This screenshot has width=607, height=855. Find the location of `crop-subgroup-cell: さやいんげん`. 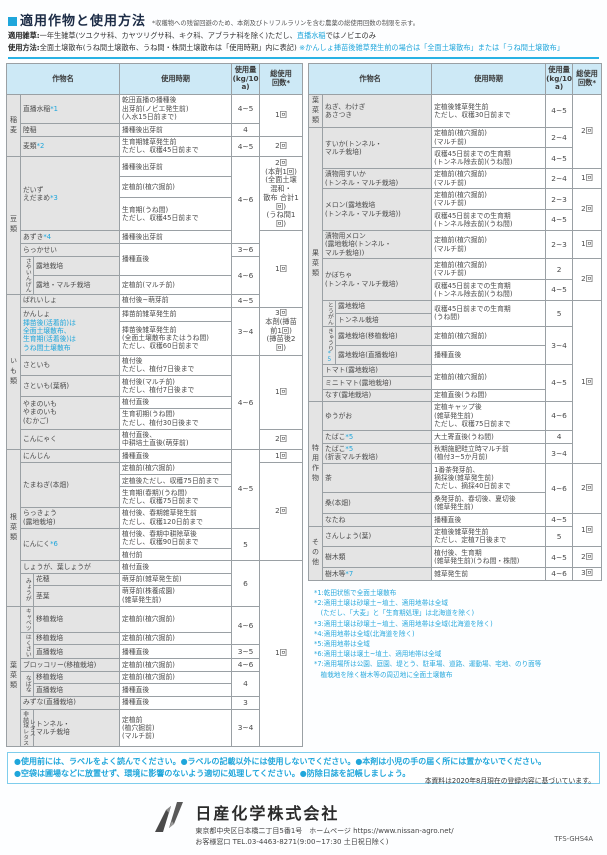

crop-subgroup-cell: さやいんげん is located at coordinates (27, 275).